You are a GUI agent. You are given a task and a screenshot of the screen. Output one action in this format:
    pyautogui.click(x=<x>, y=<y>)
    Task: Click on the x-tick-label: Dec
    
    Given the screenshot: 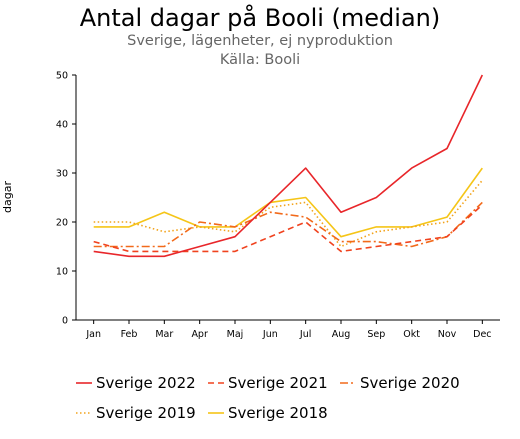 What is the action you would take?
    pyautogui.click(x=482, y=334)
    